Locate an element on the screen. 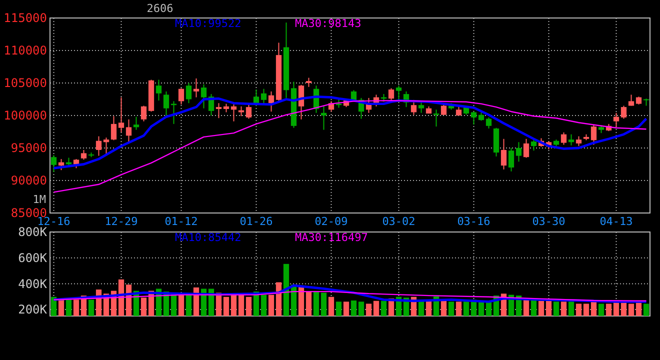  text: MA10:85442 is located at coordinates (208, 237).